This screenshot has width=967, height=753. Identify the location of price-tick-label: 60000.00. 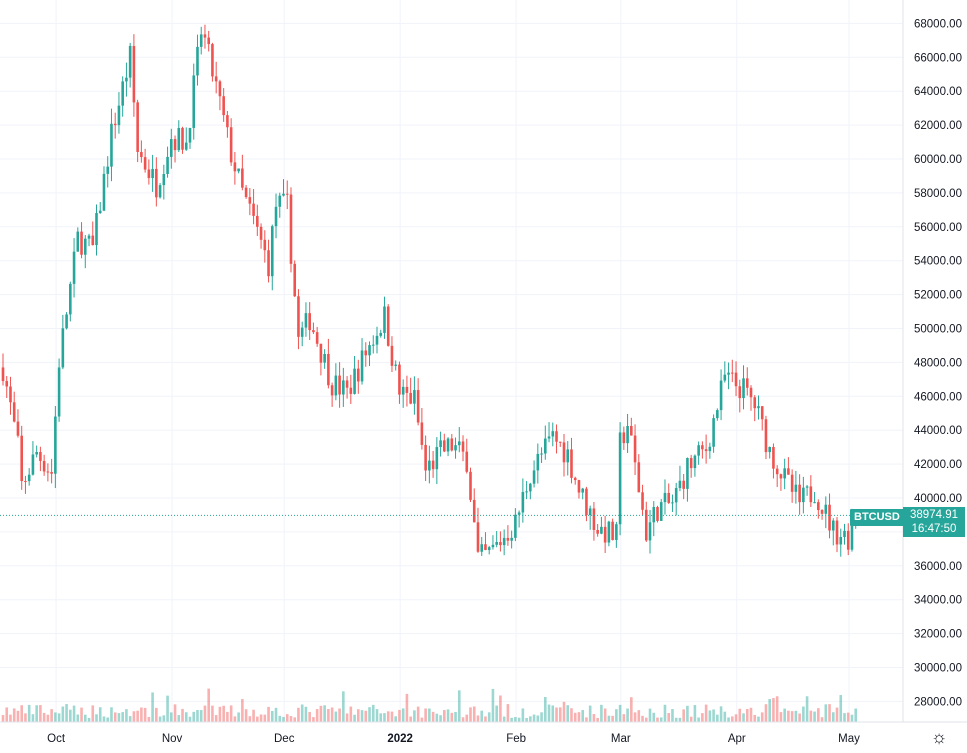
(938, 160).